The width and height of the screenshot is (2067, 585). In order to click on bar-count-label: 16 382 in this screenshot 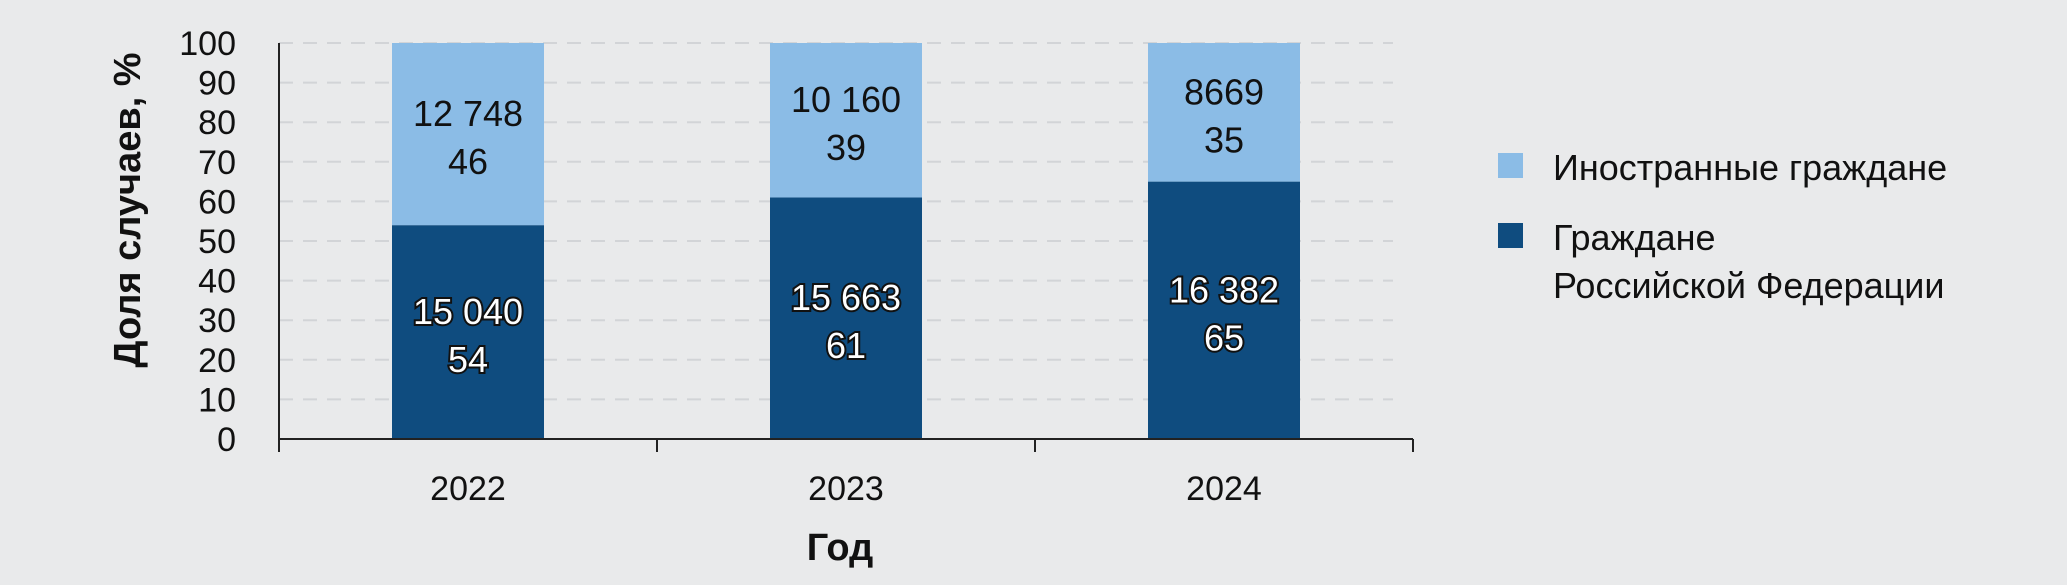, I will do `click(1224, 289)`.